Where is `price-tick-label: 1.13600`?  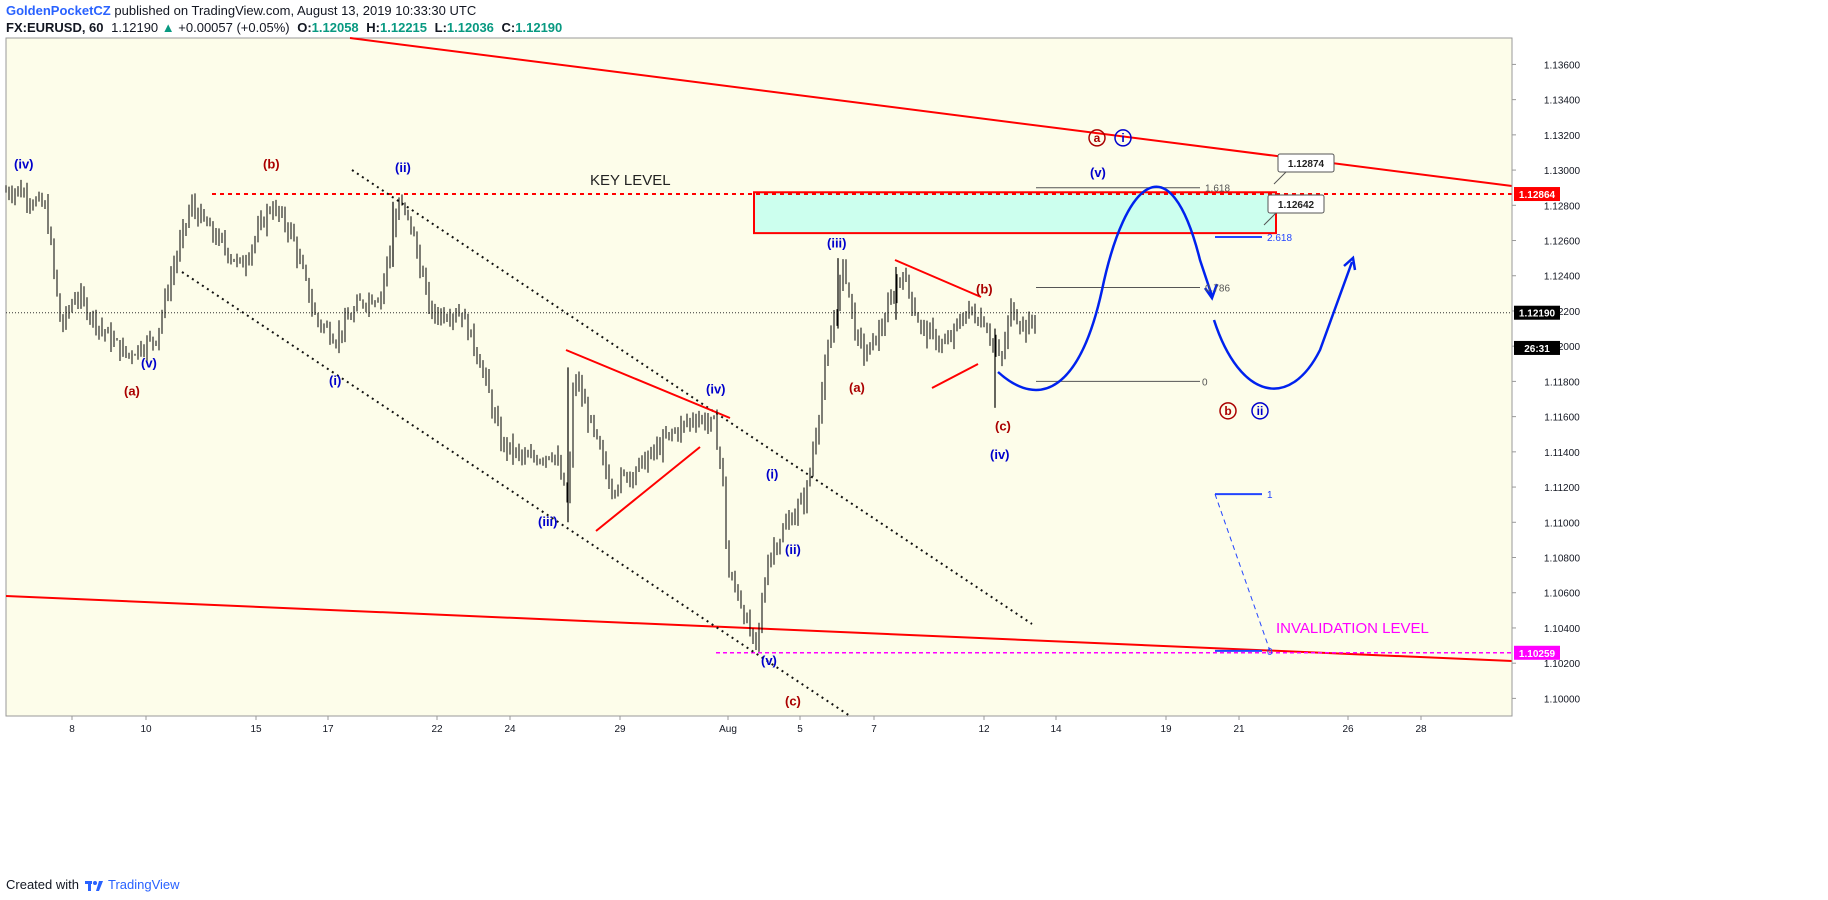
price-tick-label: 1.13600 is located at coordinates (1562, 65).